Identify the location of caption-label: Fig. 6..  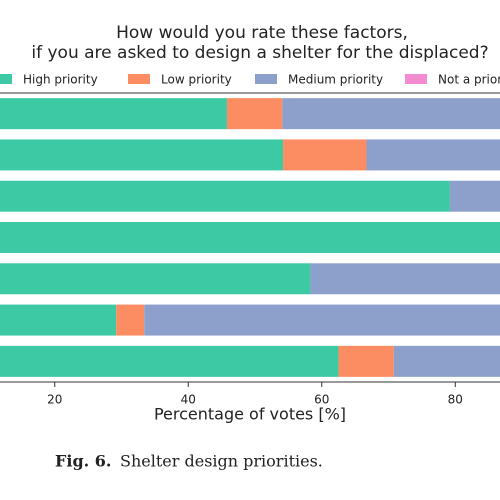
(83, 461).